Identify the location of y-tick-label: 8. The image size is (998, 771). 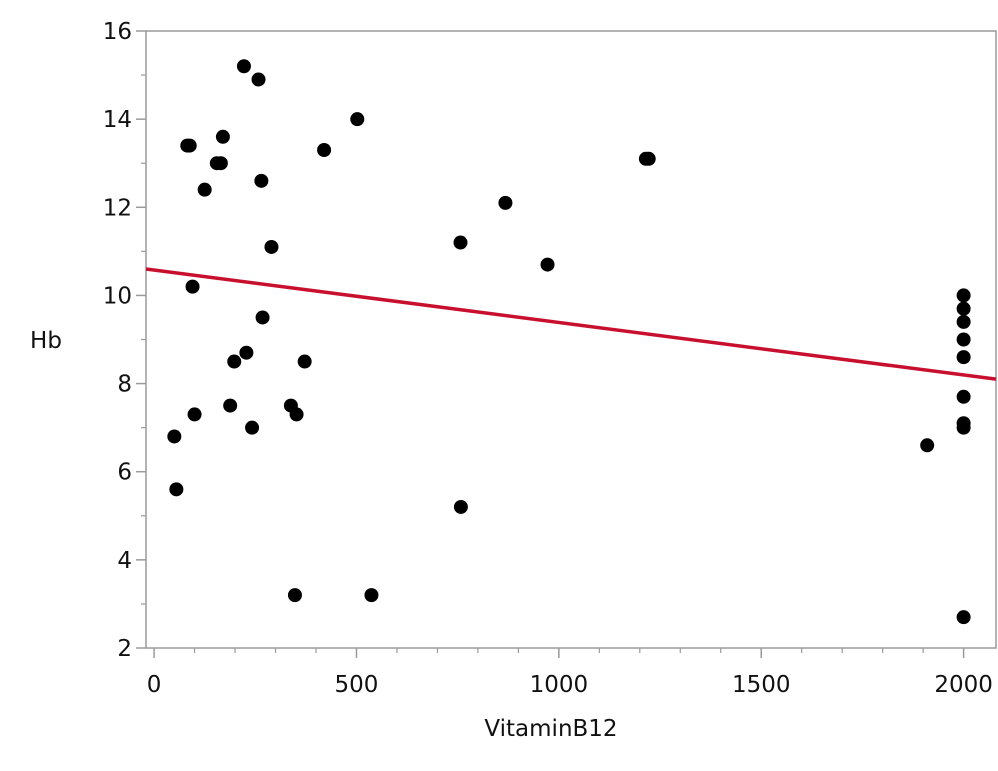
(124, 385).